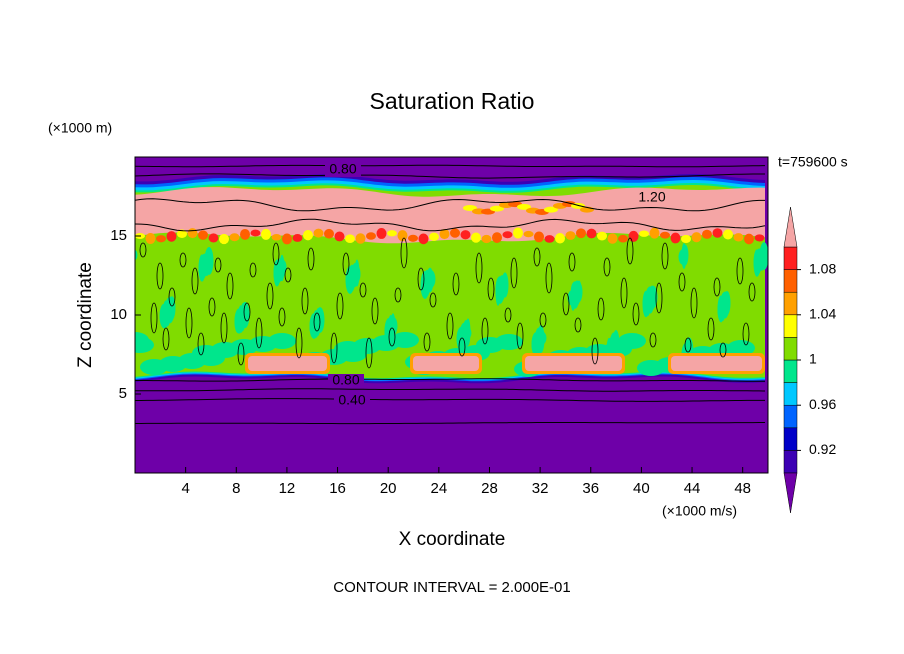  Describe the element at coordinates (540, 488) in the screenshot. I see `x-tick-label: 32` at that location.